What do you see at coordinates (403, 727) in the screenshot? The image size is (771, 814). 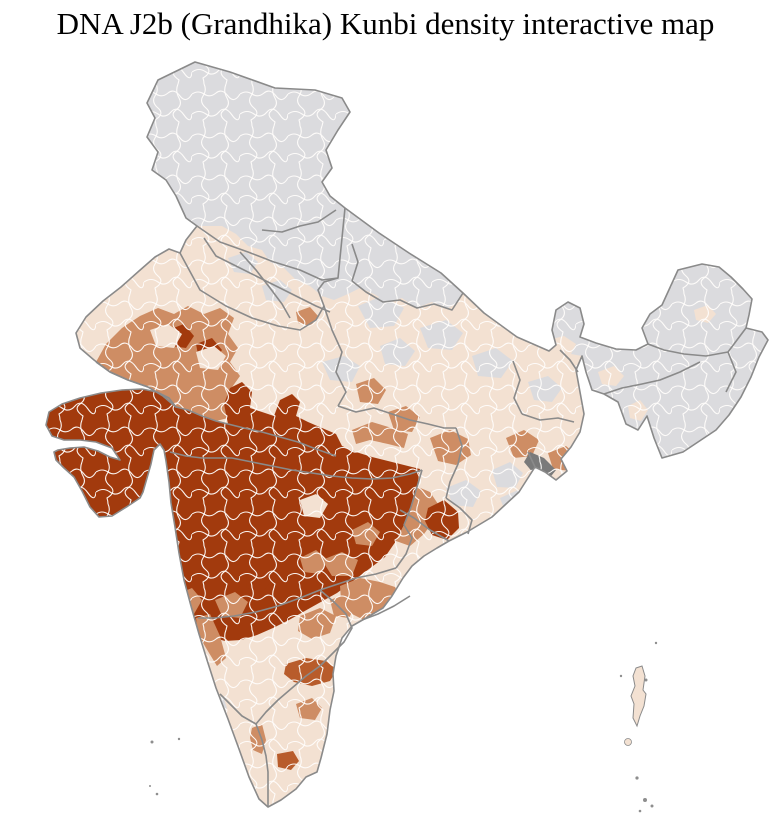 I see `island-territories` at bounding box center [403, 727].